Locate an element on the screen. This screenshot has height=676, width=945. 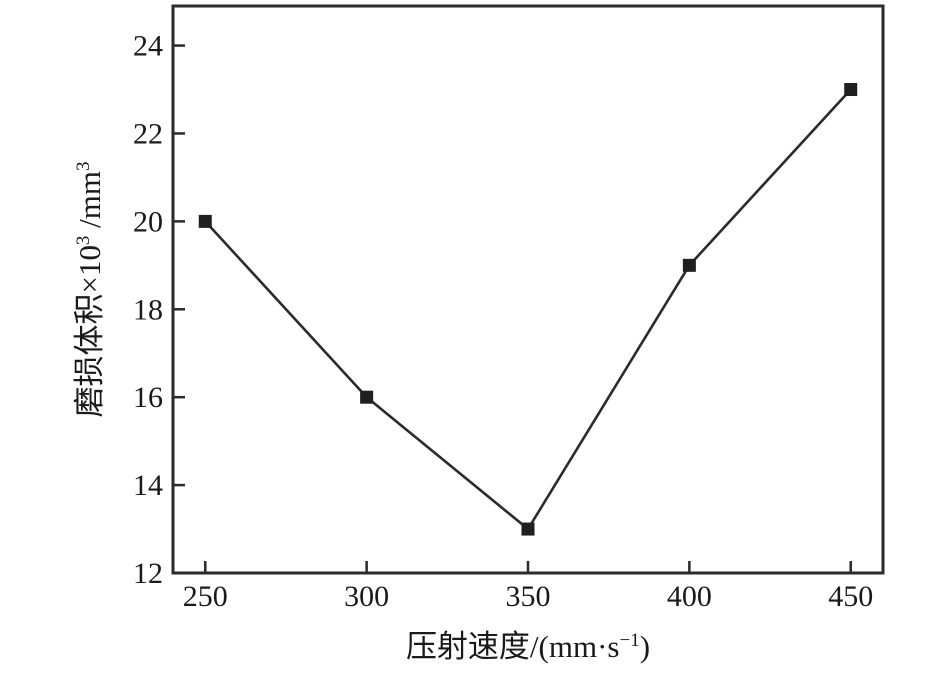
y-tick-label: 22 is located at coordinates (148, 133).